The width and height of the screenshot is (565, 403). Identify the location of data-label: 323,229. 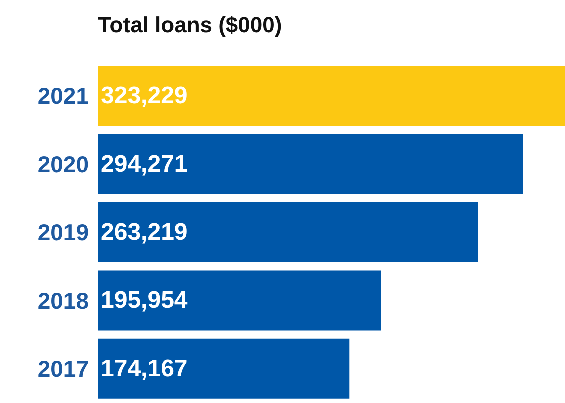
(144, 96).